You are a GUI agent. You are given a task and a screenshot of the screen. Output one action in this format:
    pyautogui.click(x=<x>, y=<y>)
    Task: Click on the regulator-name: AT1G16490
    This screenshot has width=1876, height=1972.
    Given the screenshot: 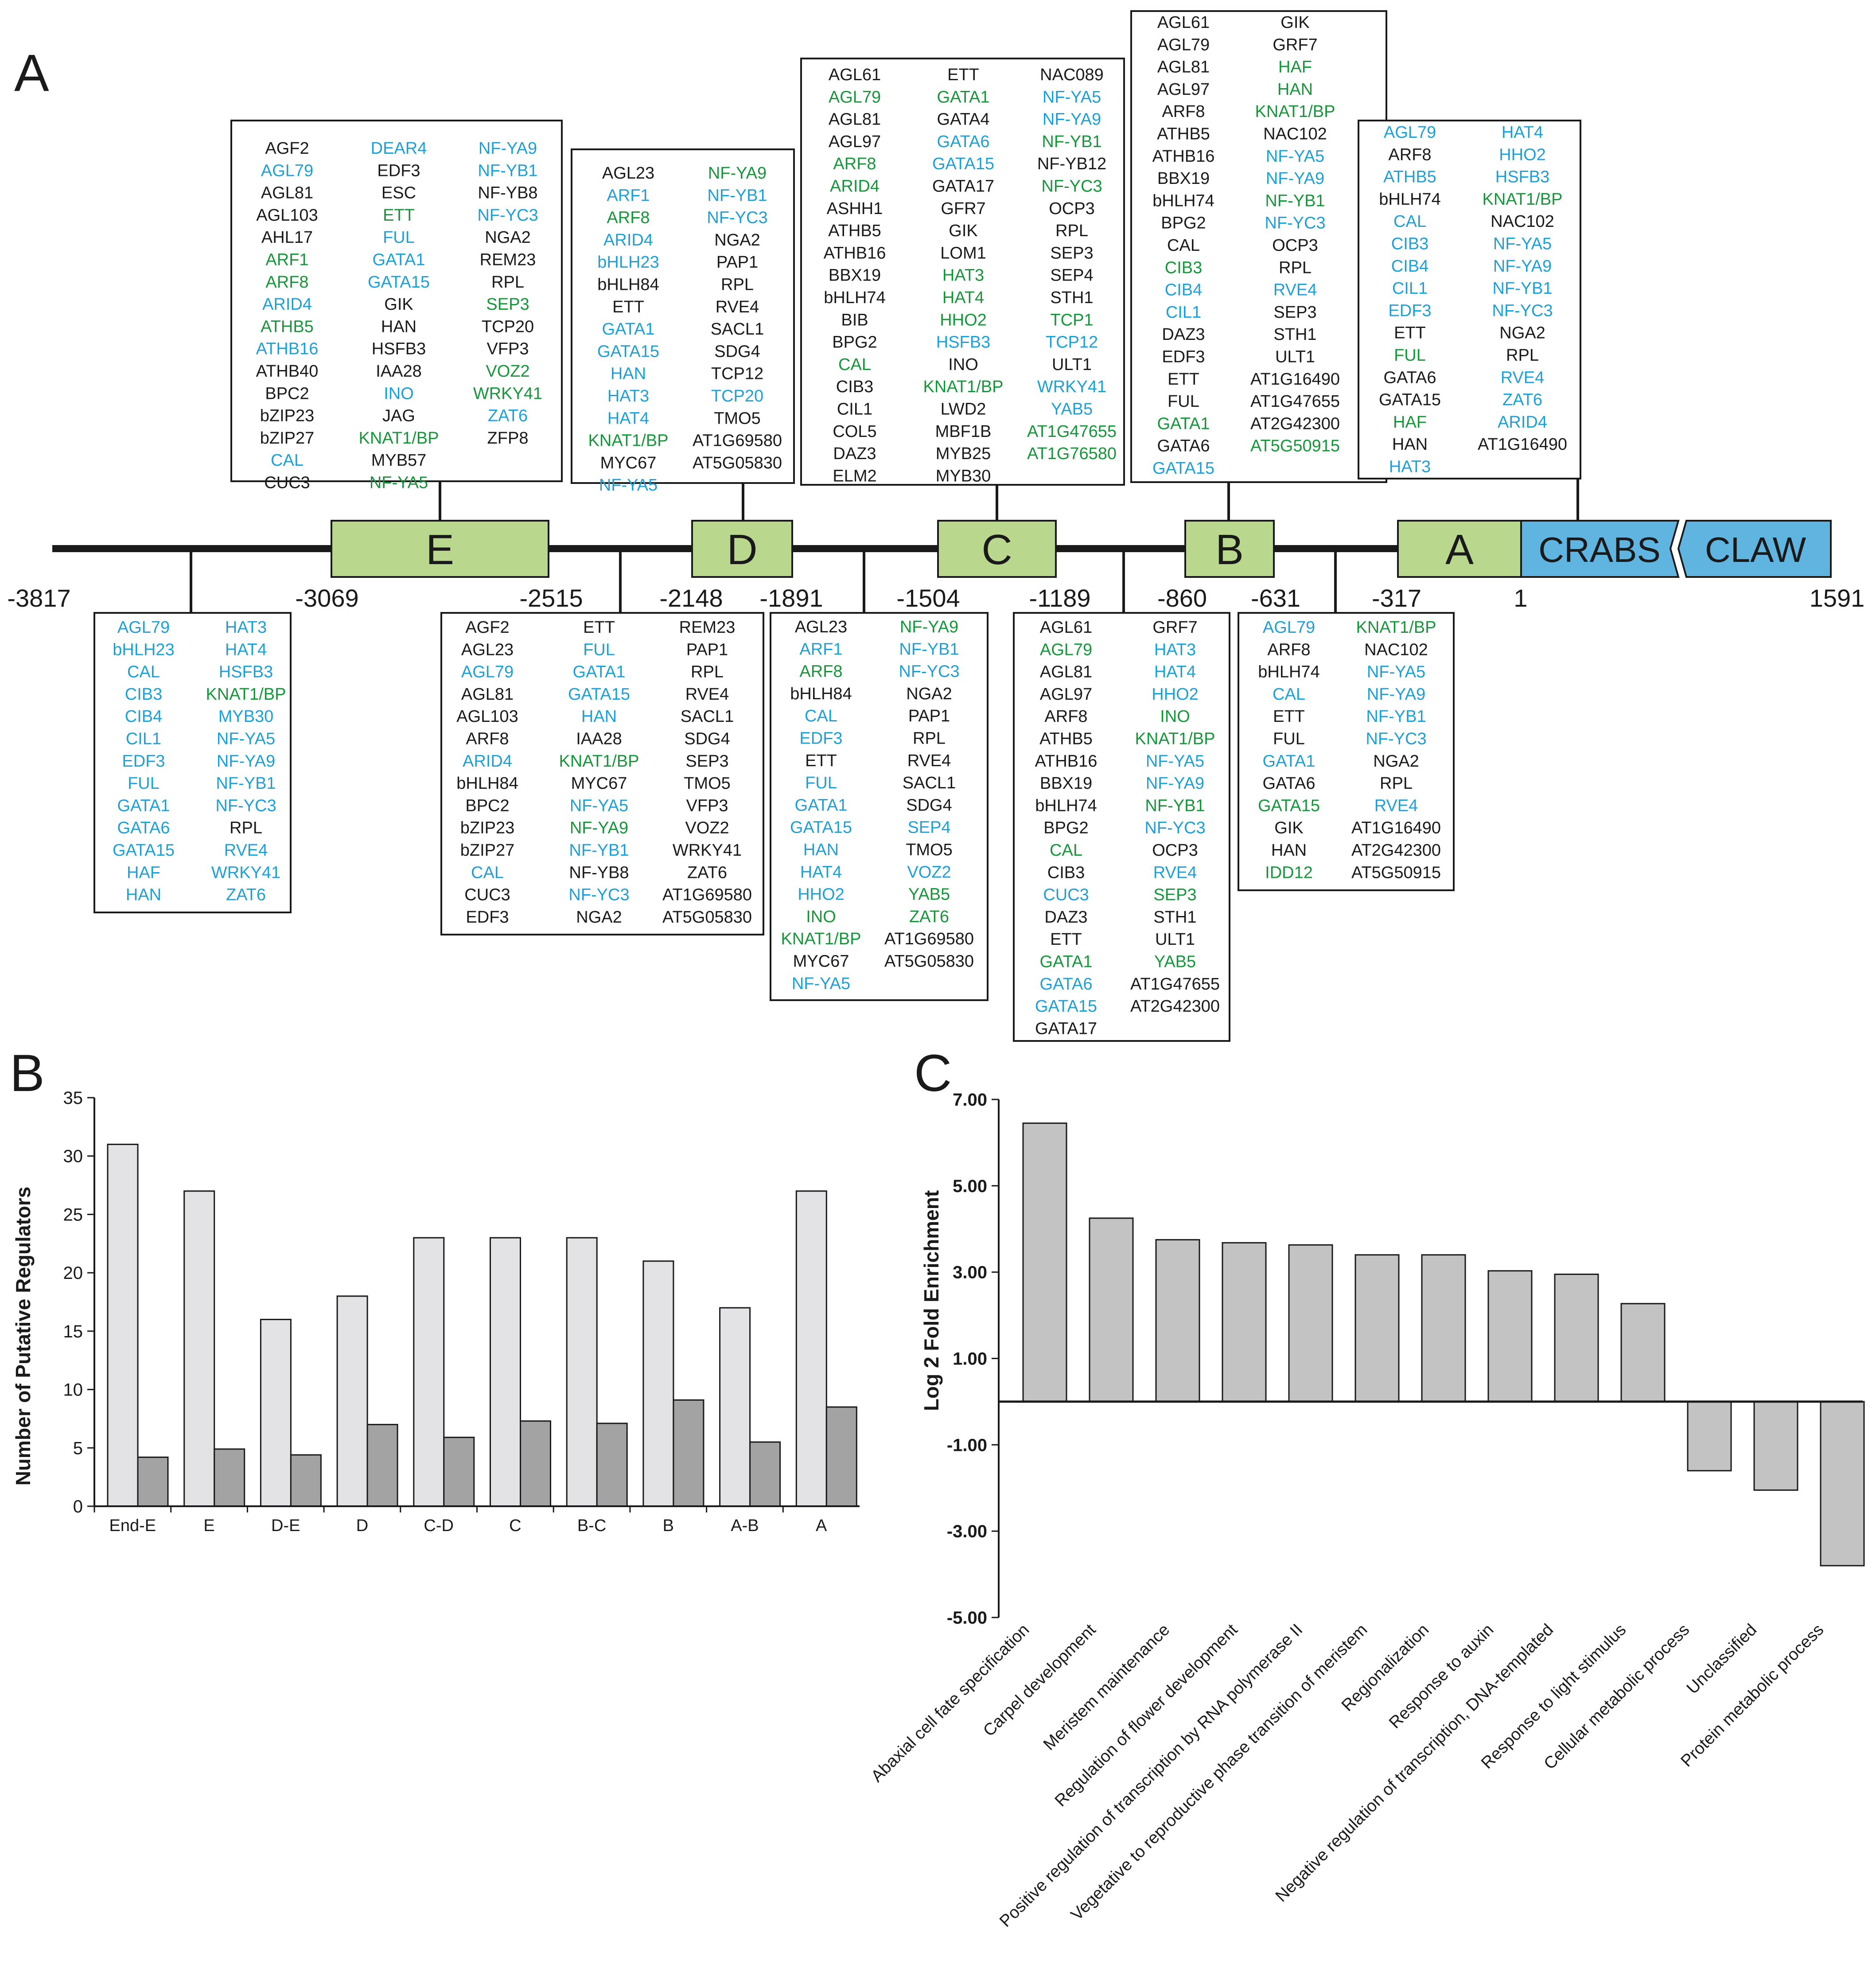 What is the action you would take?
    pyautogui.click(x=1522, y=444)
    